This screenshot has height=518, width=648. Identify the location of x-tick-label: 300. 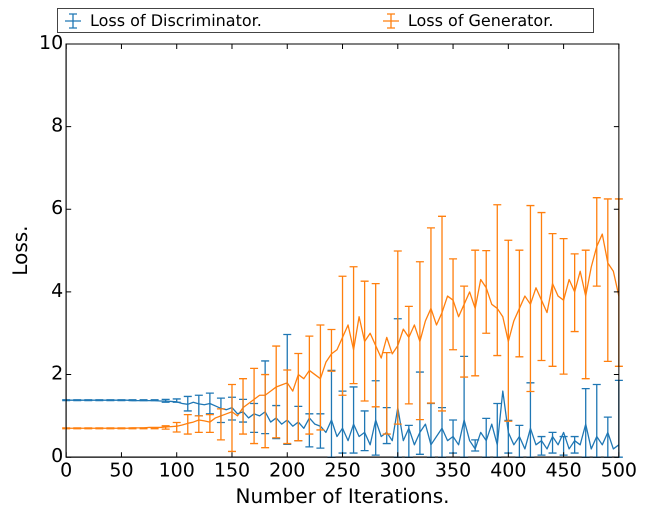
(398, 471).